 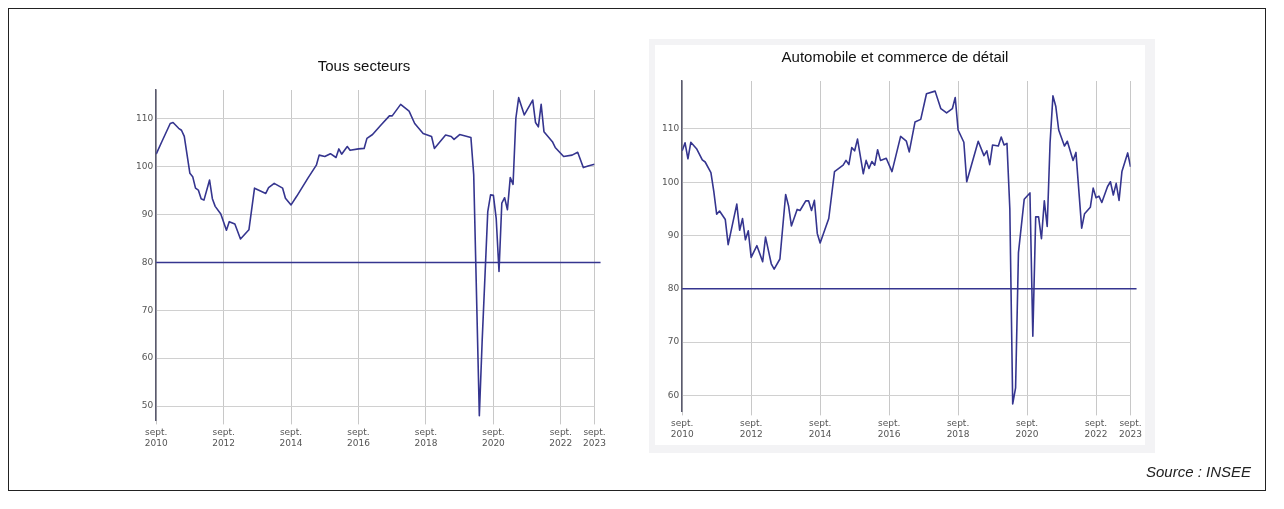 What do you see at coordinates (895, 57) in the screenshot?
I see `chart-title: Automobile et commerce de détail` at bounding box center [895, 57].